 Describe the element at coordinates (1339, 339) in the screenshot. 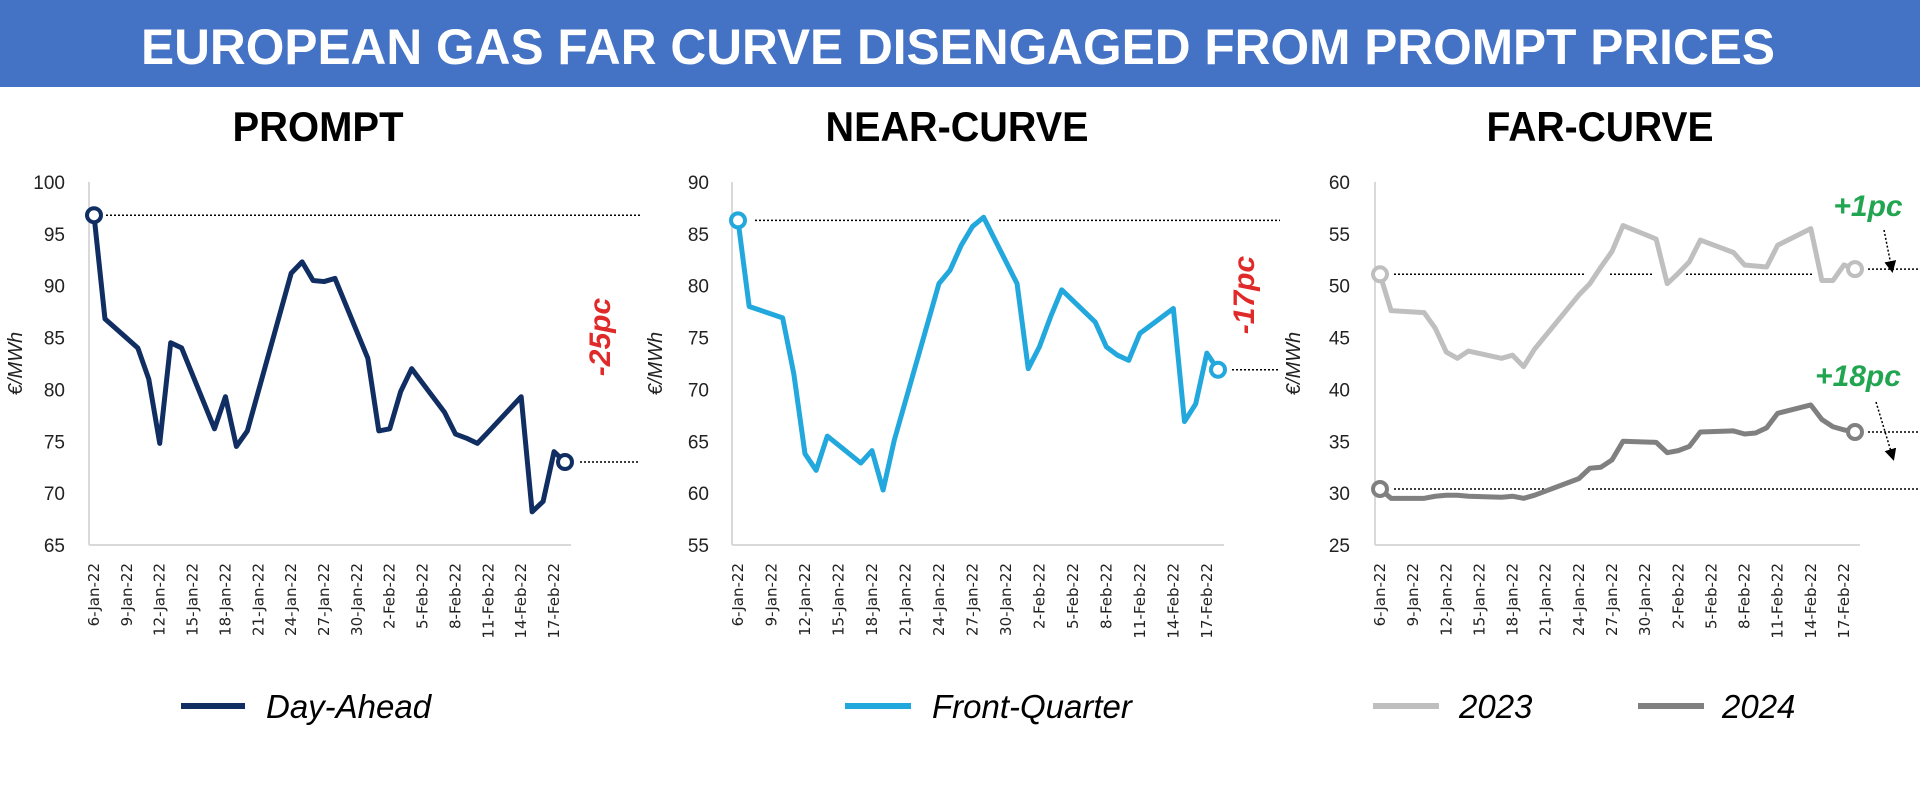

I see `y-tick-label: 45` at that location.